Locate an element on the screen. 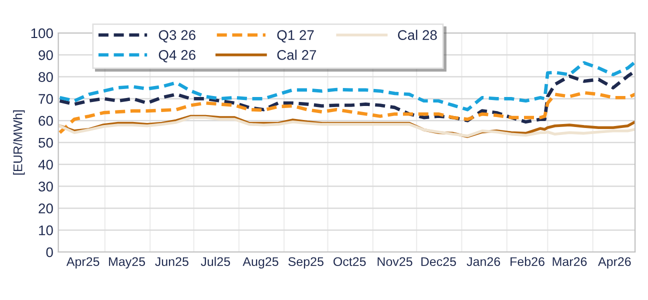  x-tick-label: Oct25 is located at coordinates (350, 261).